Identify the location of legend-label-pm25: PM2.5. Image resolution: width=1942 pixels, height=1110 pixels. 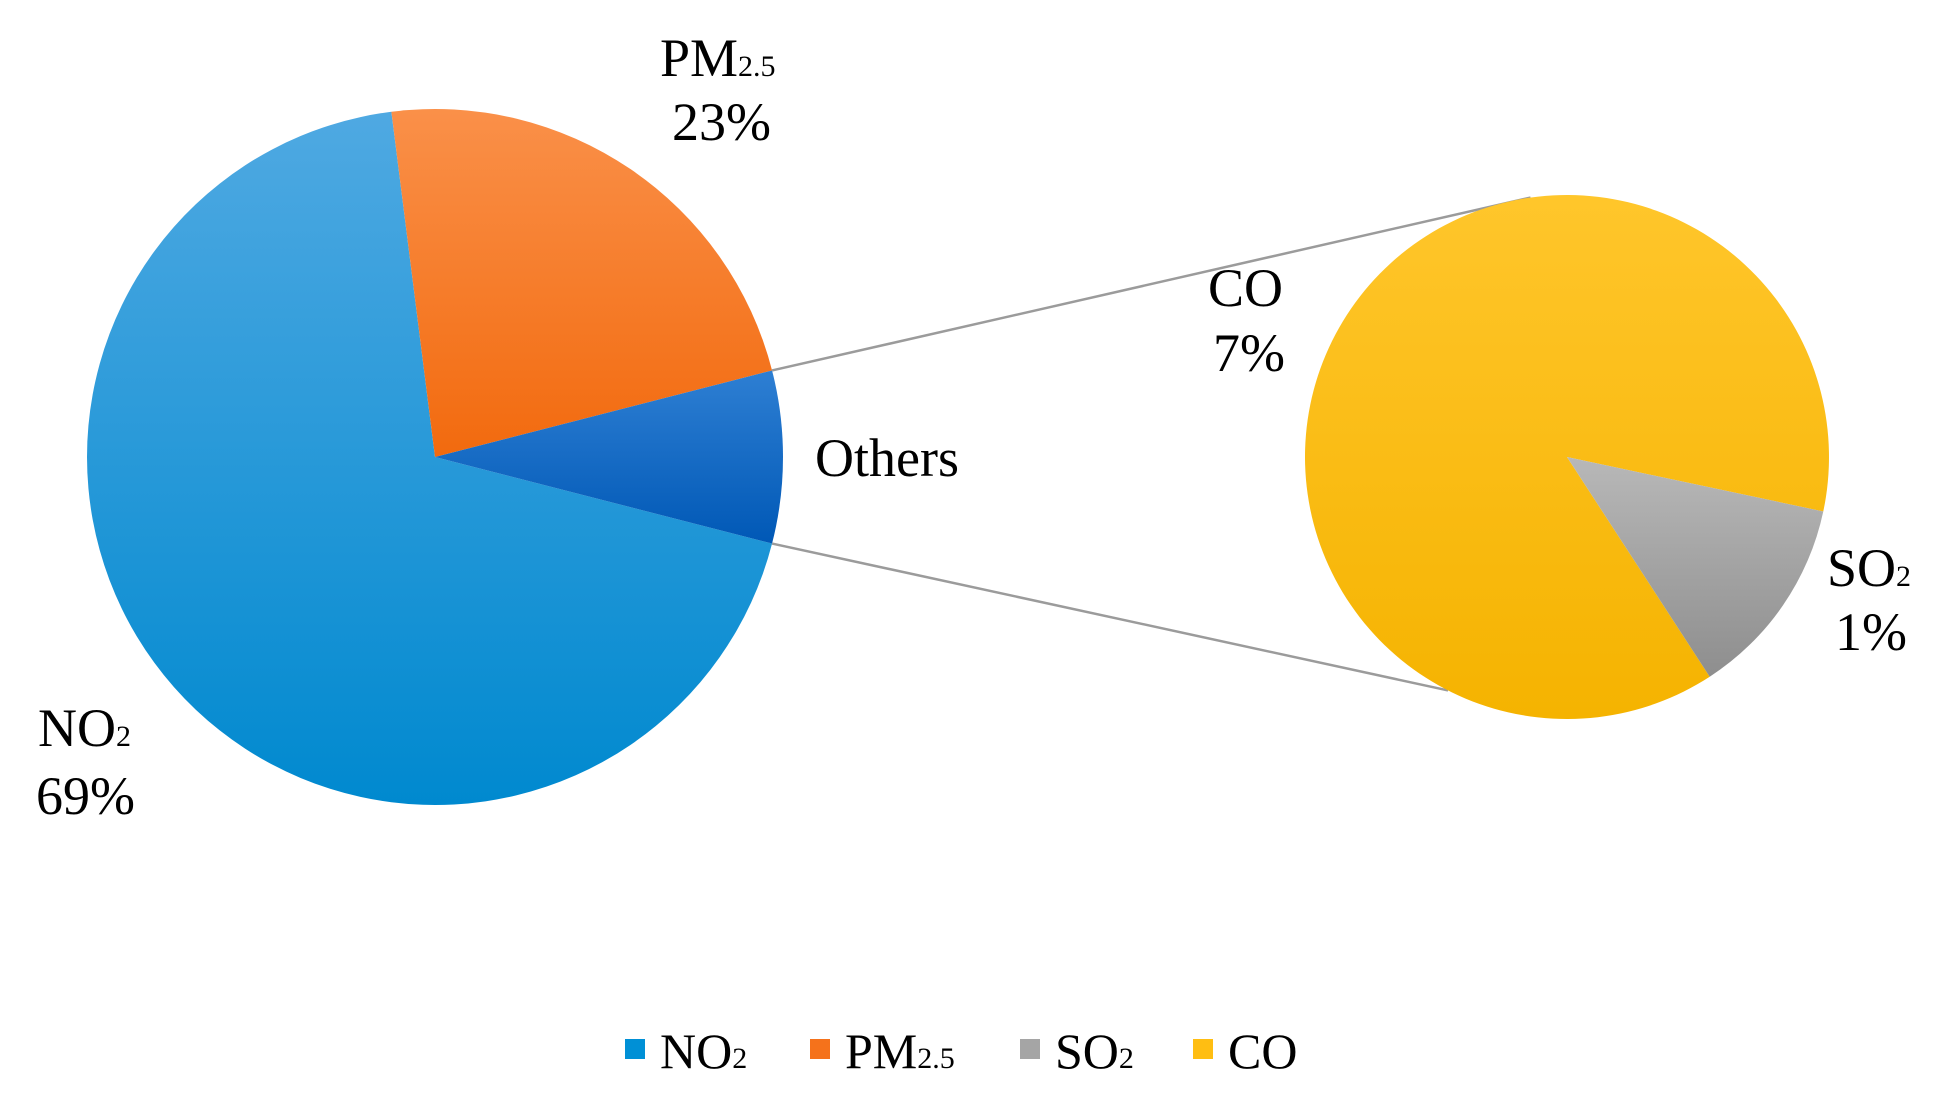
(900, 1051).